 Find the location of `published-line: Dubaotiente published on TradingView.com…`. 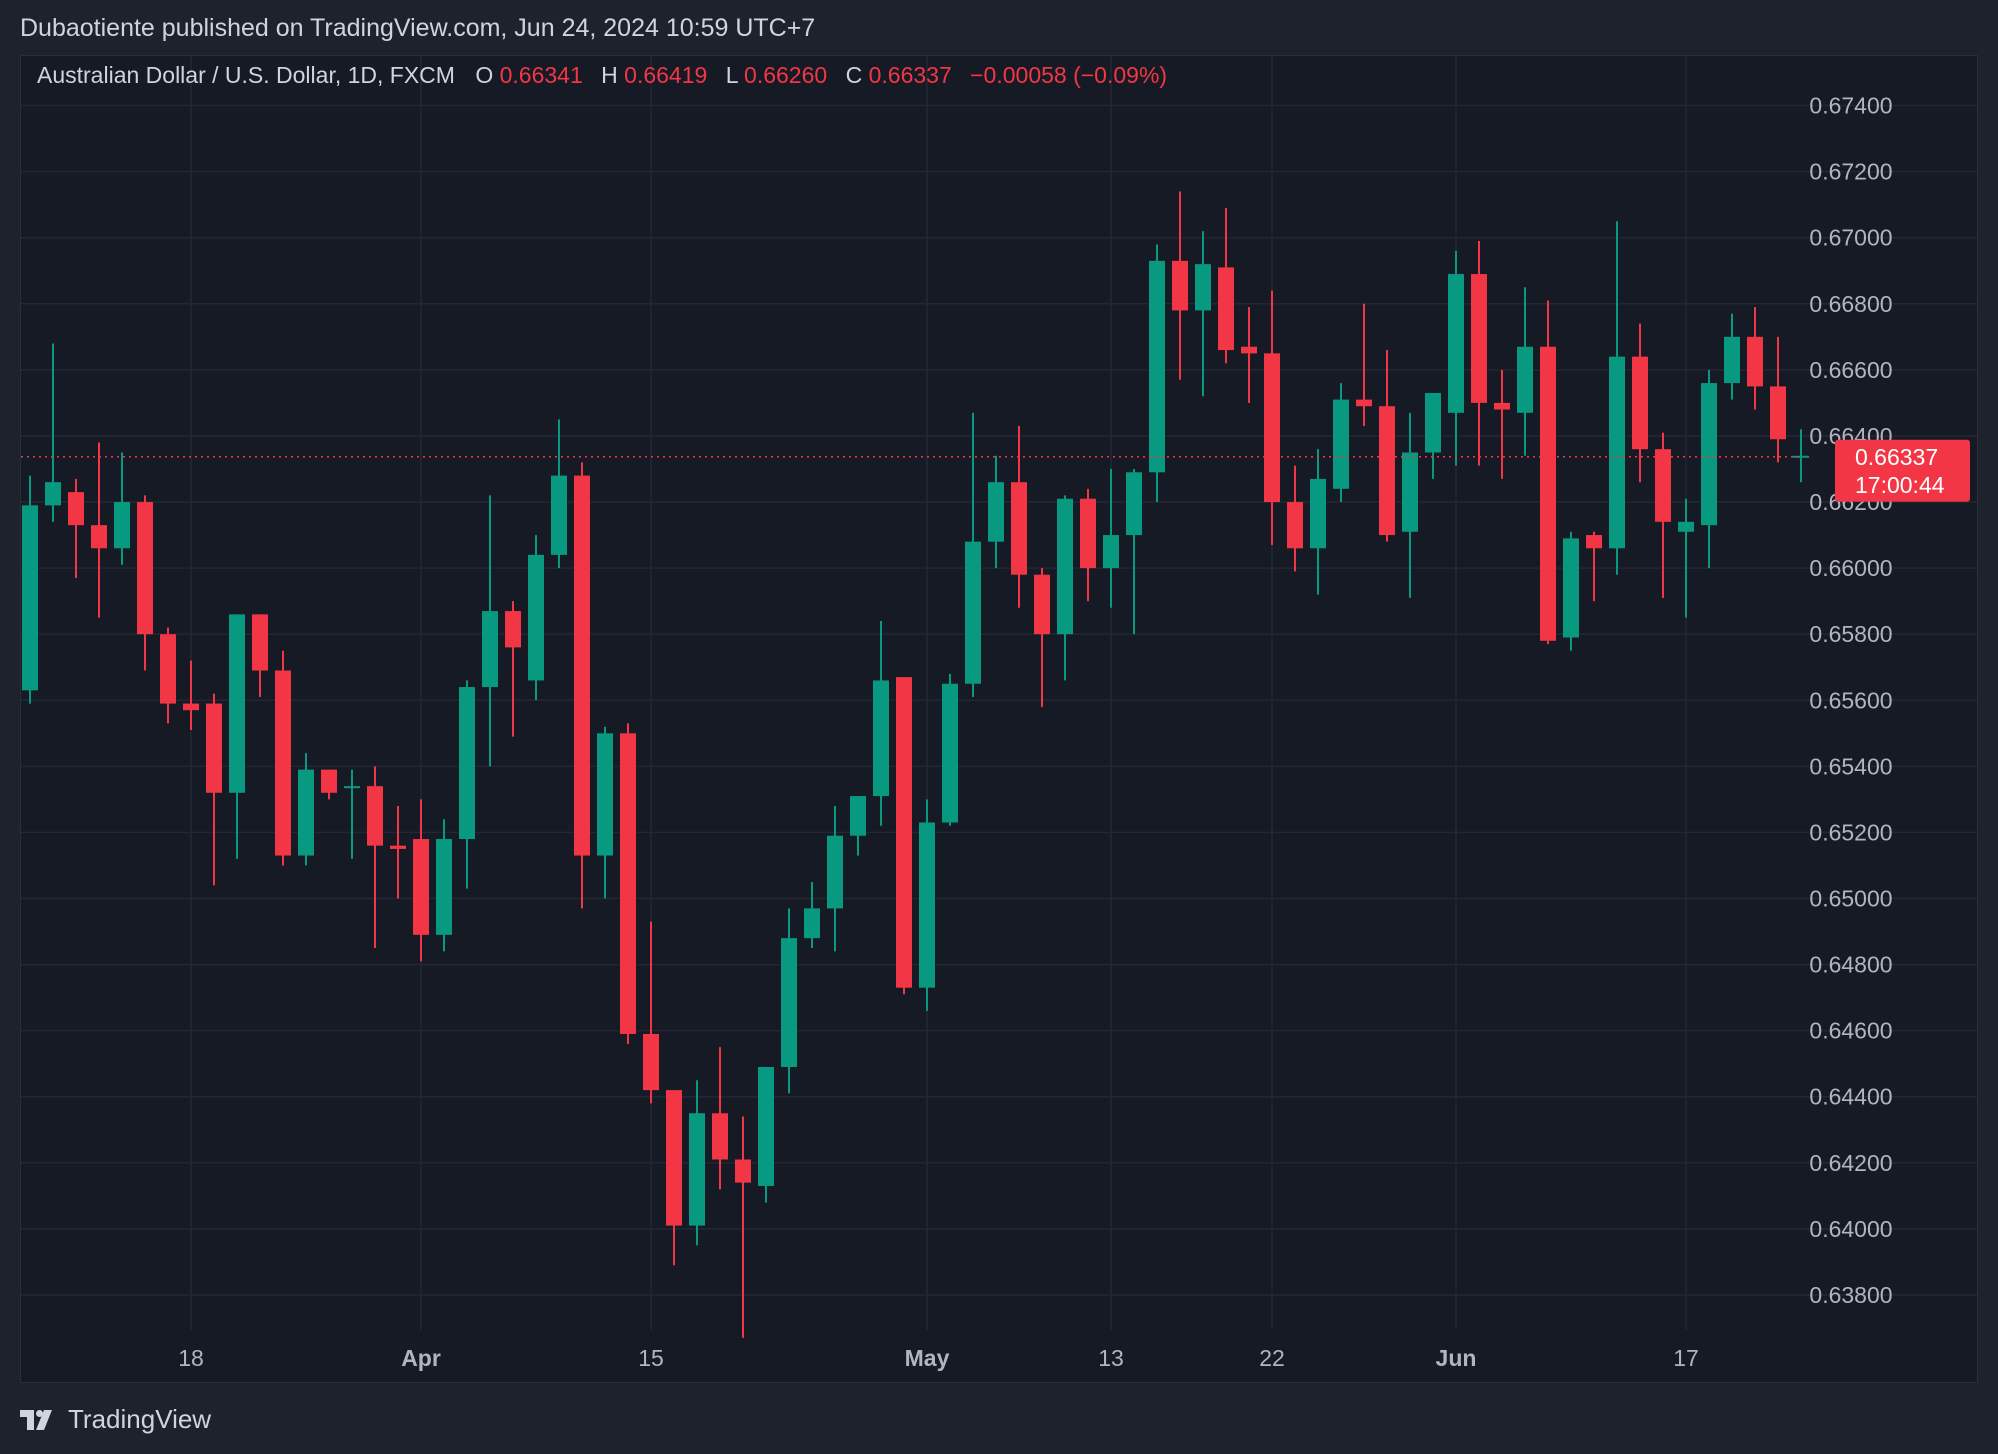

published-line: Dubaotiente published on TradingView.com… is located at coordinates (418, 28).